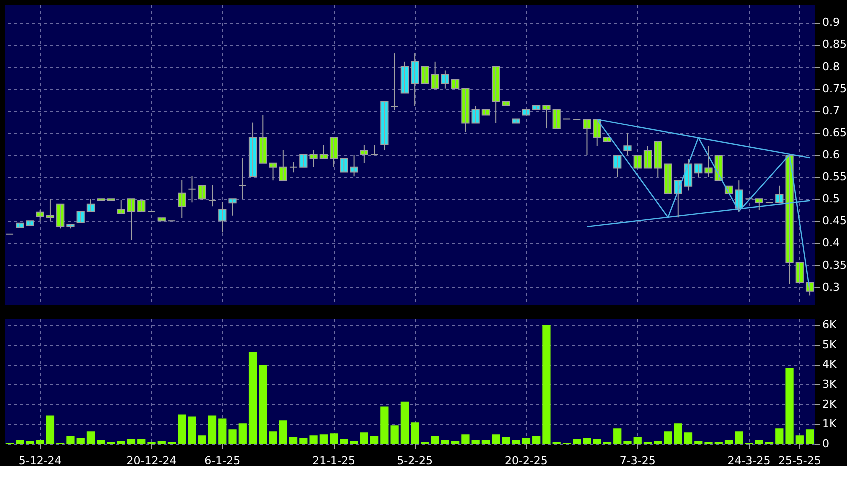 The height and width of the screenshot is (478, 850). Describe the element at coordinates (830, 365) in the screenshot. I see `y-tick-label: 4K` at that location.